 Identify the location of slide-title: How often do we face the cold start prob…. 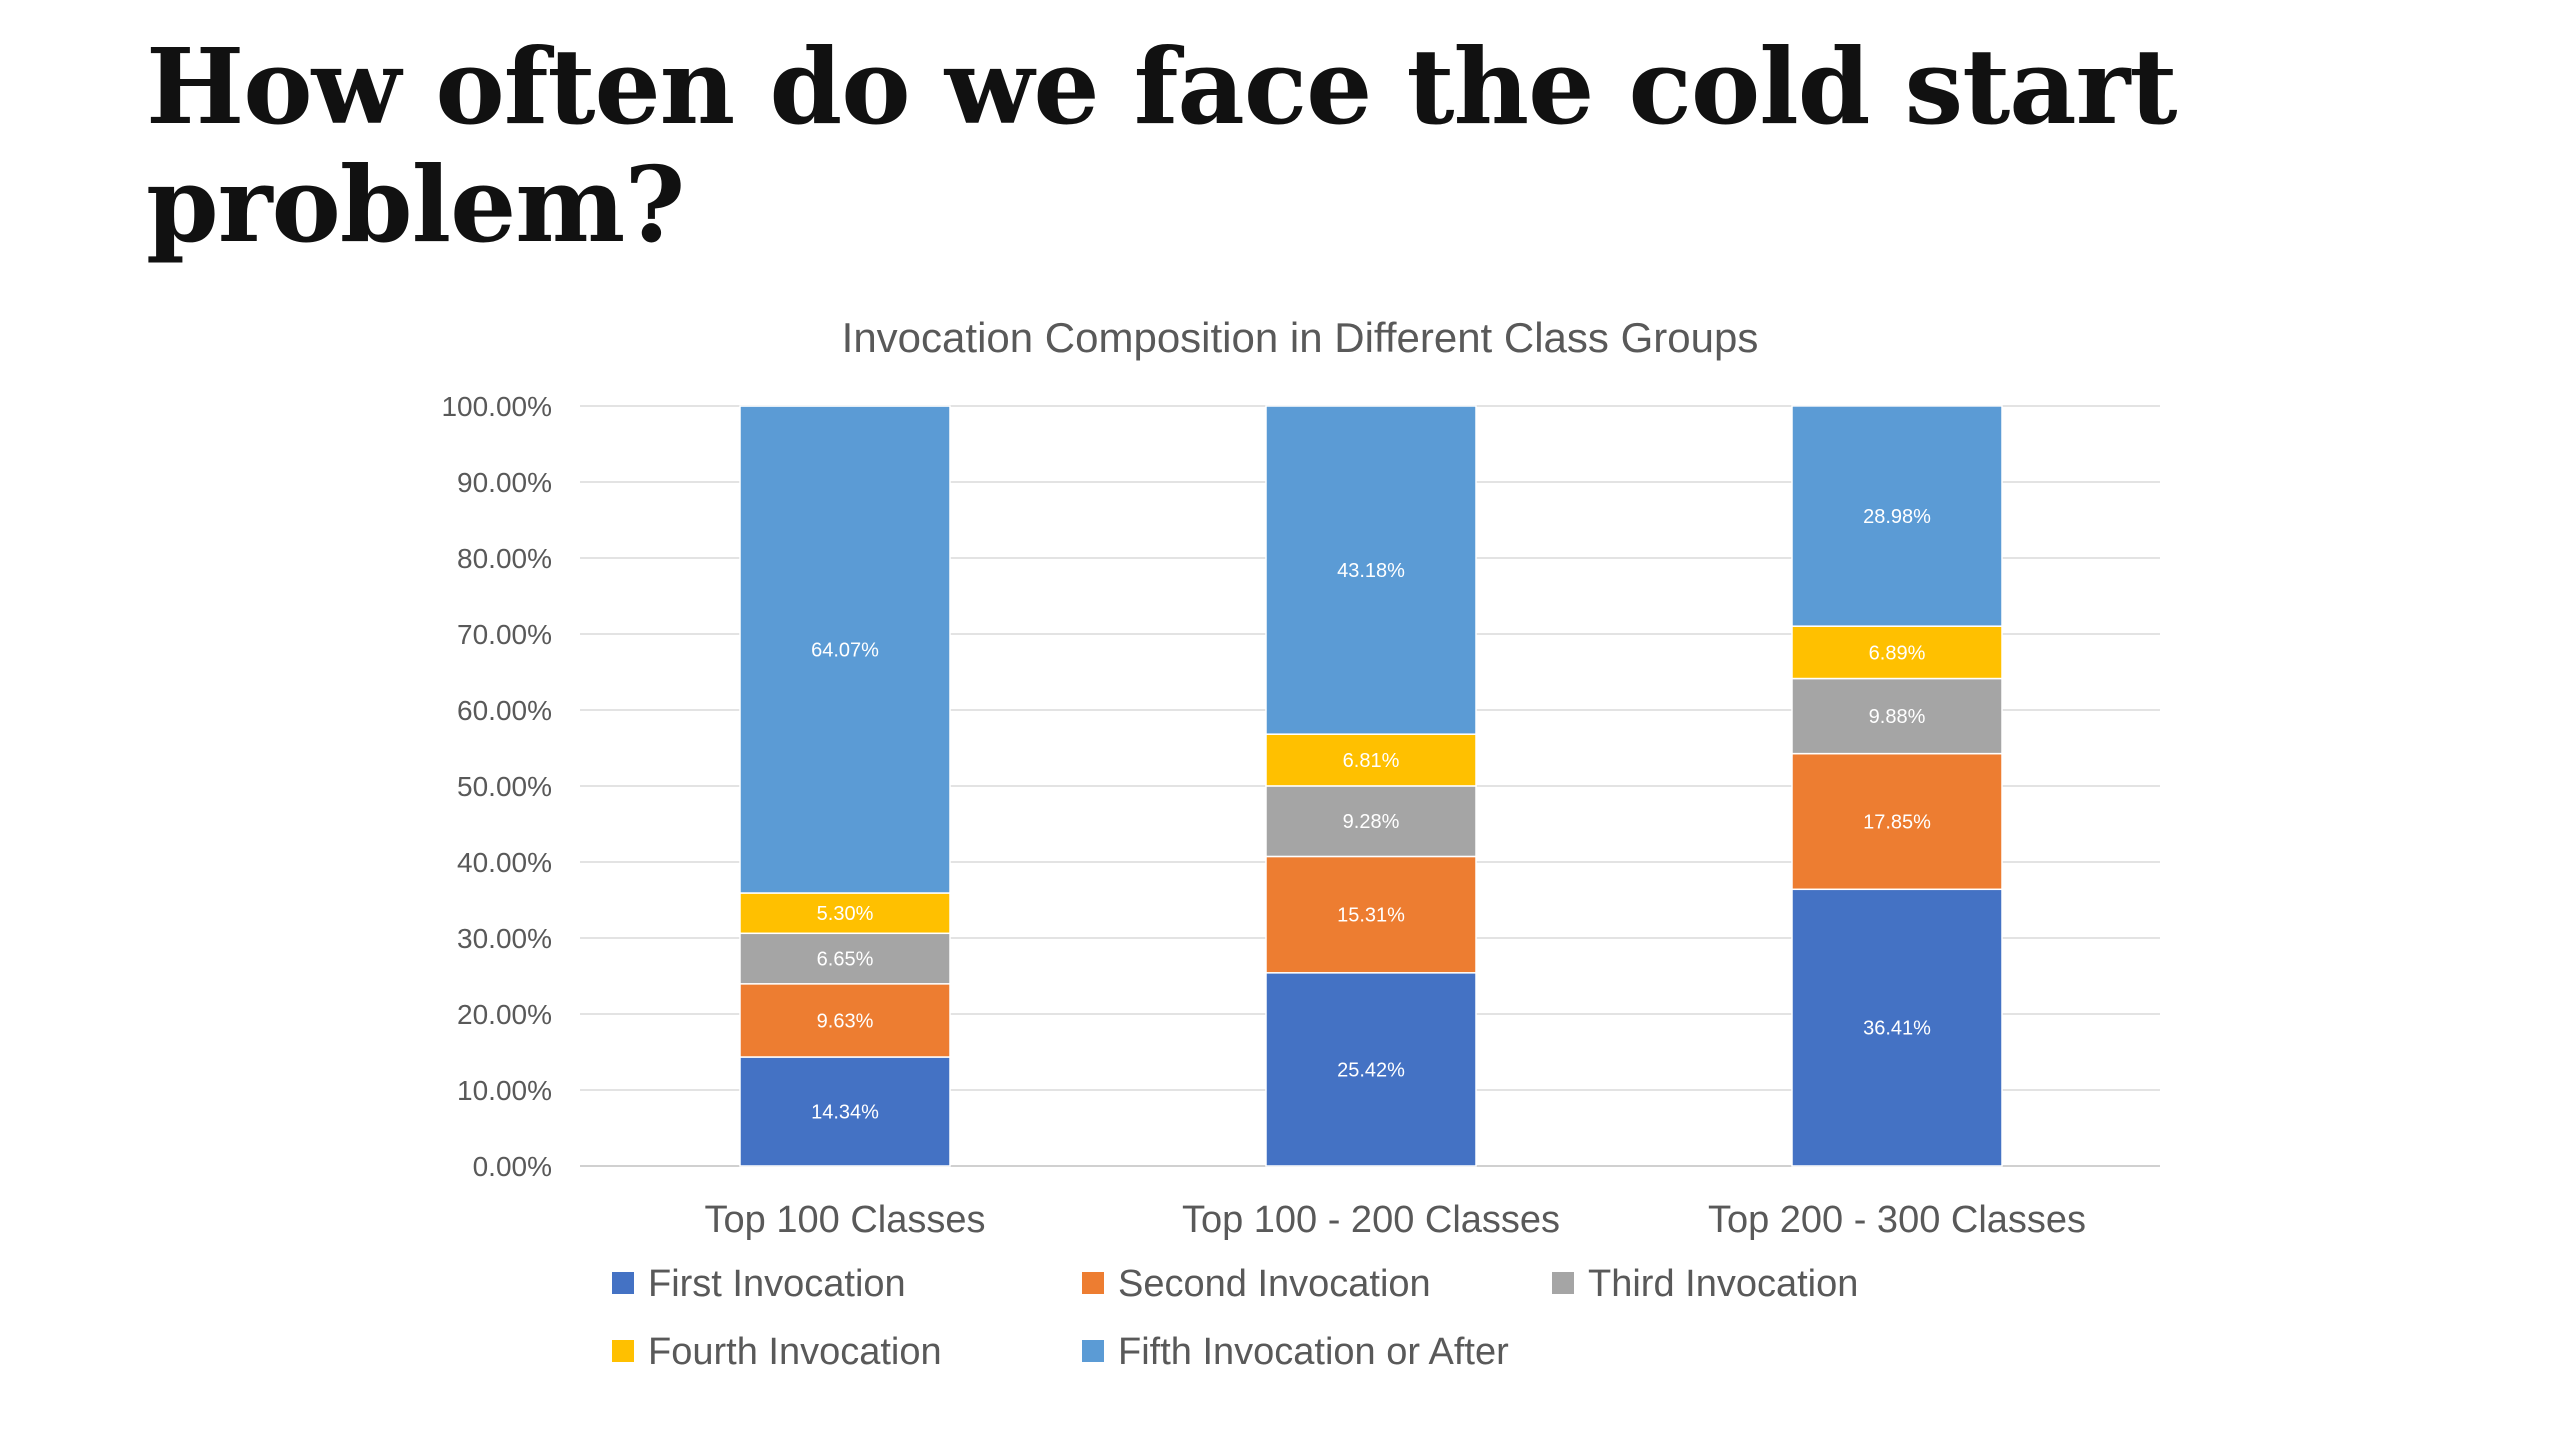
(1161, 145).